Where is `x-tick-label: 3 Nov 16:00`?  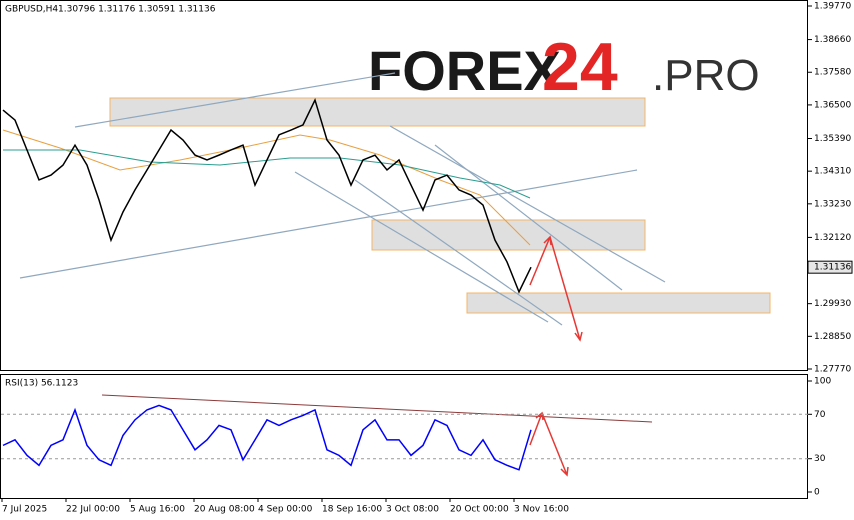
x-tick-label: 3 Nov 16:00 is located at coordinates (541, 510).